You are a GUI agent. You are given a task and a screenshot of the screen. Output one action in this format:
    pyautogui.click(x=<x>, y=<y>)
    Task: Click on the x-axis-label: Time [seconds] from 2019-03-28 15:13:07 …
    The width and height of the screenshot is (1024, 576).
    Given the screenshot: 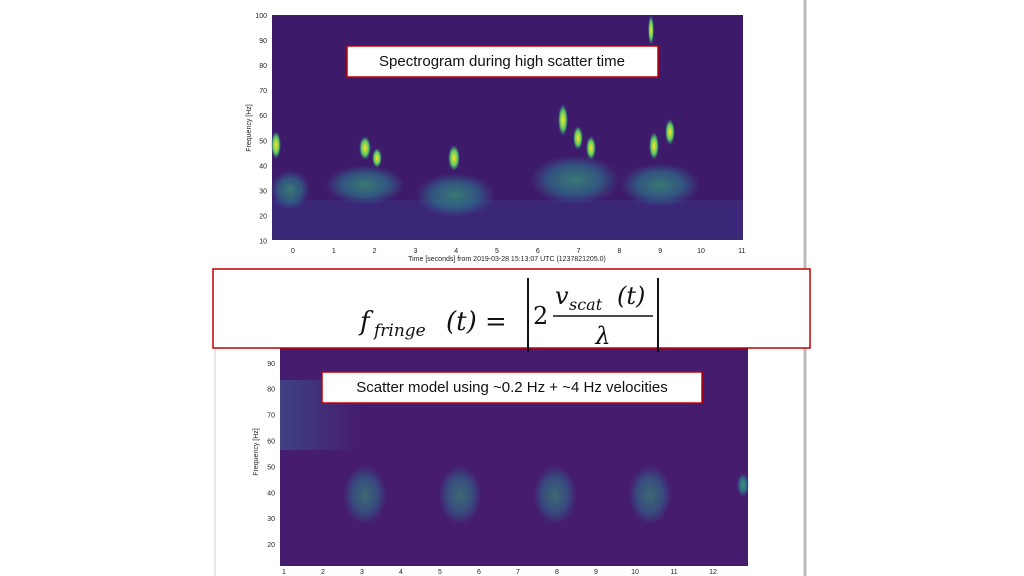 What is the action you would take?
    pyautogui.click(x=507, y=259)
    